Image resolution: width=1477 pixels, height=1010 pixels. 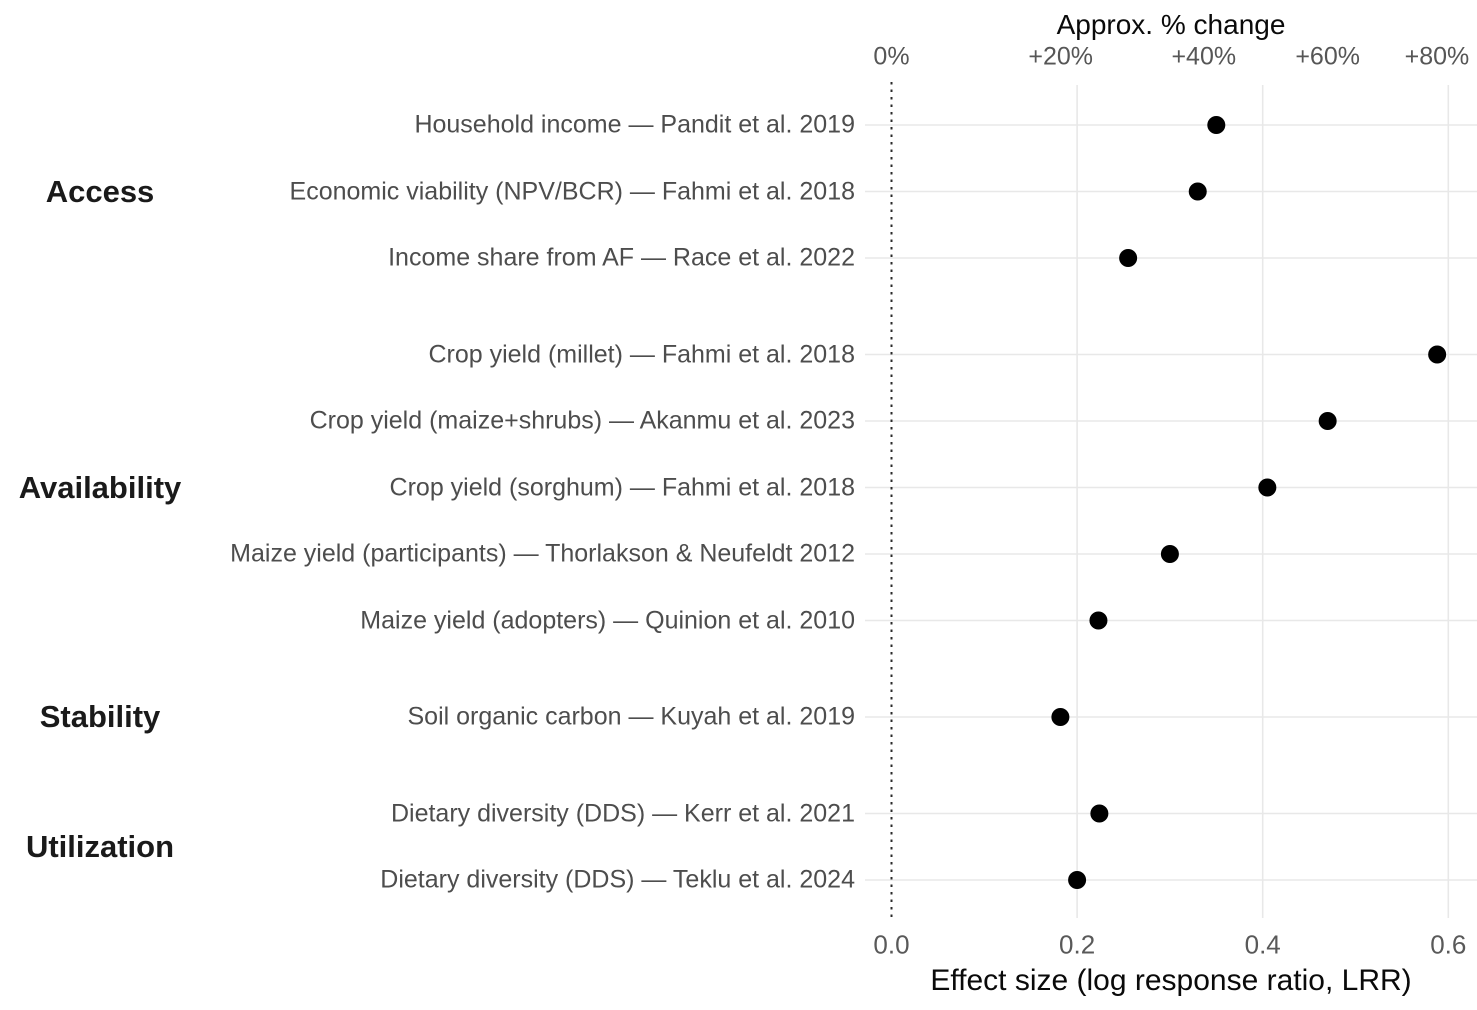 What do you see at coordinates (1171, 24) in the screenshot?
I see `top-axis-title: Approx. % change` at bounding box center [1171, 24].